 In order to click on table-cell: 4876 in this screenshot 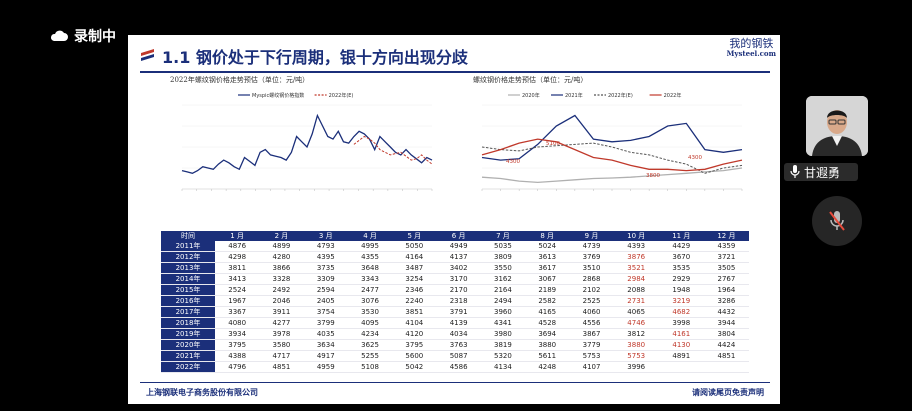, I will do `click(237, 246)`.